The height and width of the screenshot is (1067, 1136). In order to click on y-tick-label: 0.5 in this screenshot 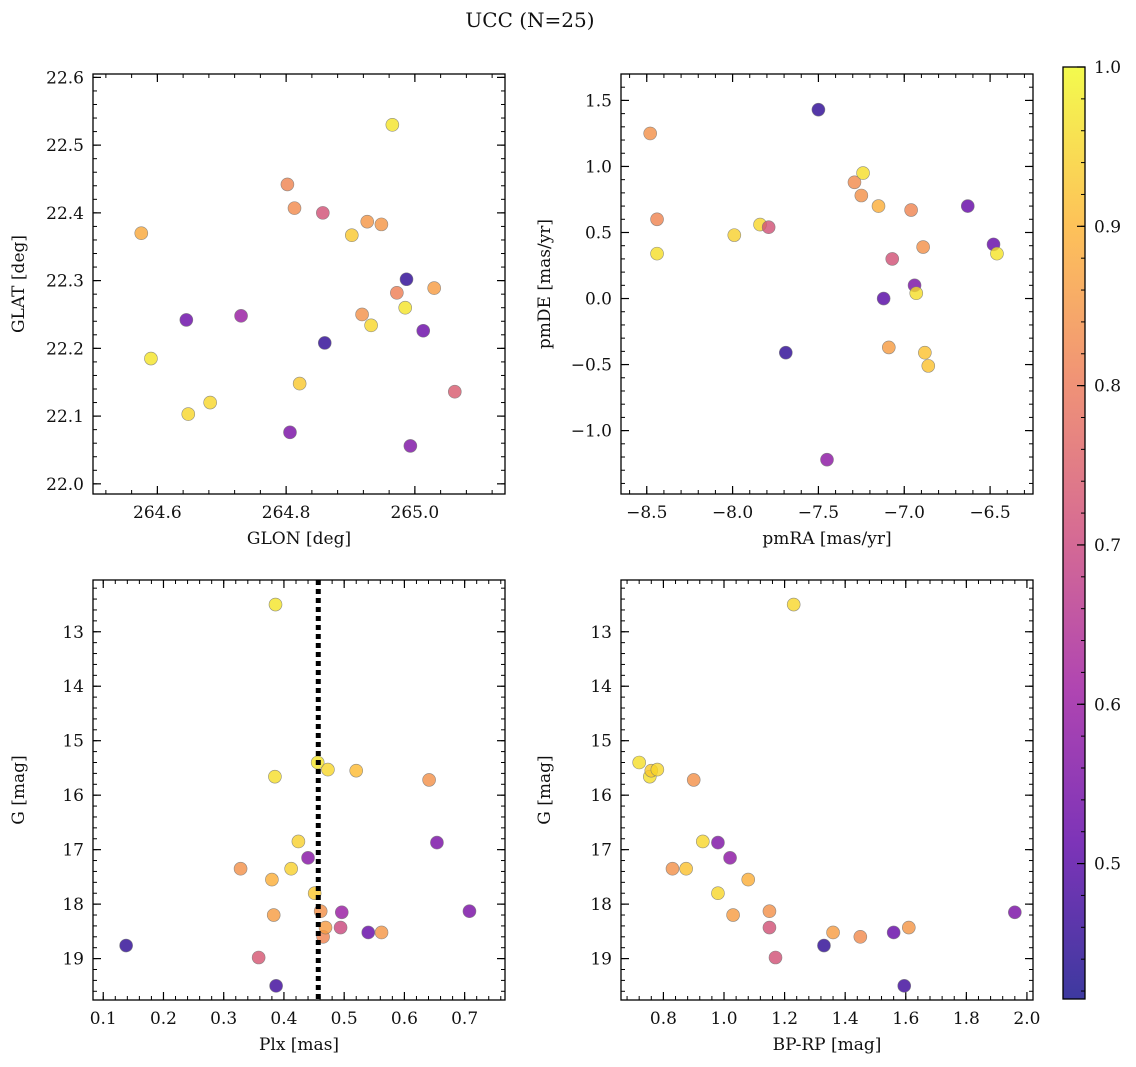, I will do `click(598, 233)`.